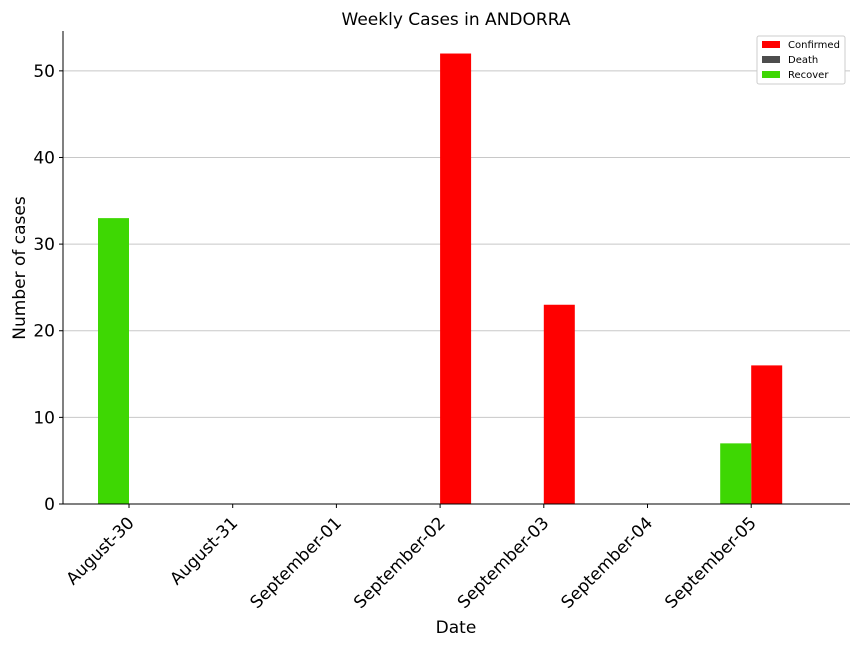  Describe the element at coordinates (607, 562) in the screenshot. I see `x-tick-label: September-04` at that location.